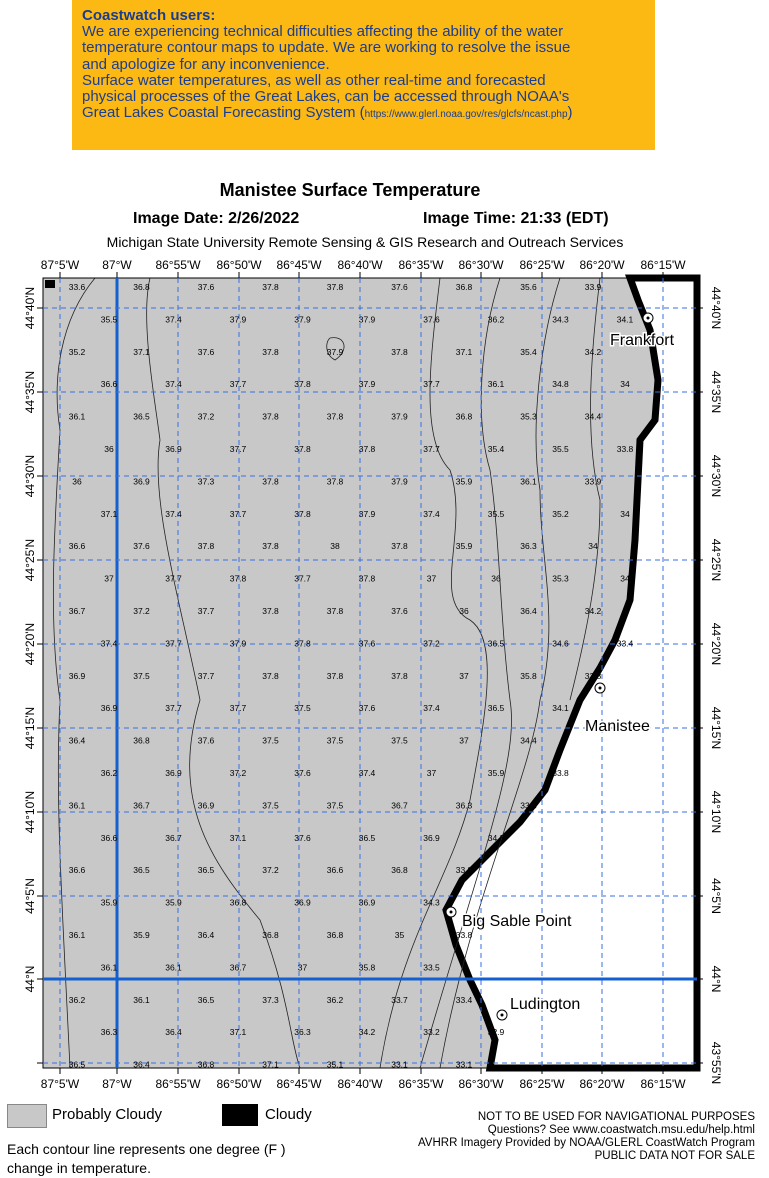 This screenshot has width=769, height=1178. Describe the element at coordinates (367, 967) in the screenshot. I see `temperature-label: 35.8` at that location.